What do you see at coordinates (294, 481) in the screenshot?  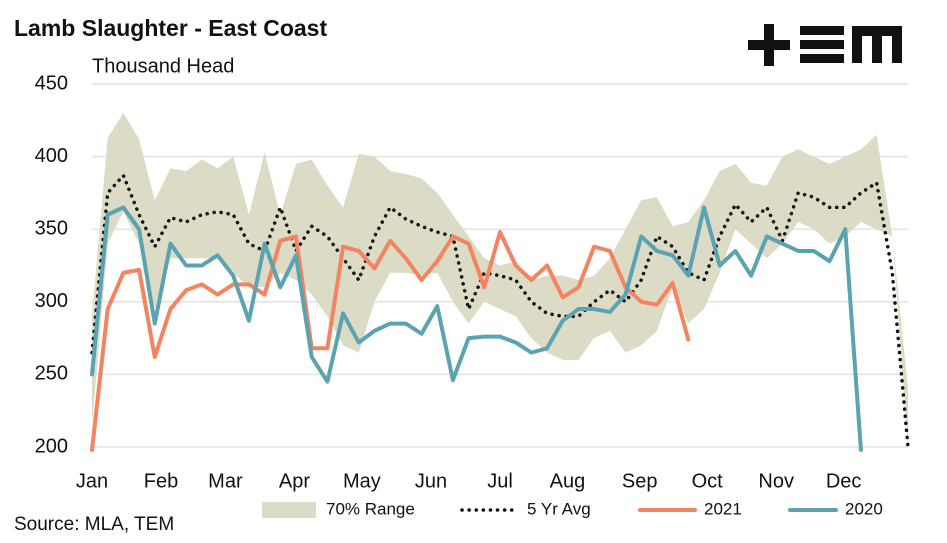 I see `x-tick-label: Apr` at bounding box center [294, 481].